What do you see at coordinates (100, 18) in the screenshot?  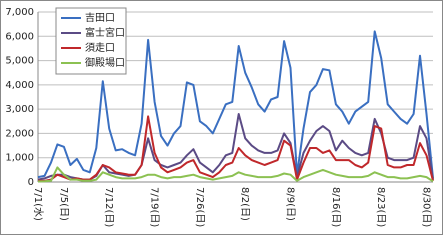 I see `legend-label: 吉田口` at bounding box center [100, 18].